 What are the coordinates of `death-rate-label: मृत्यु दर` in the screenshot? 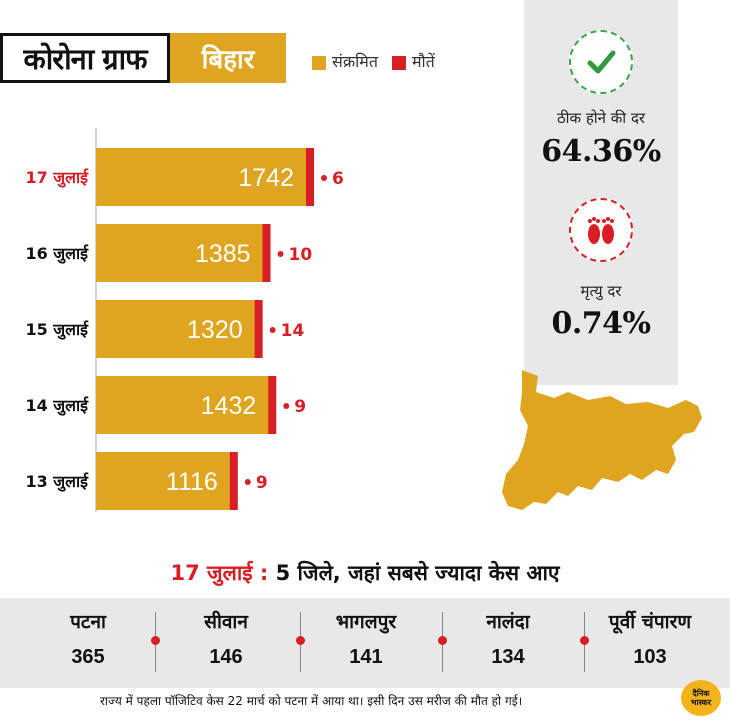 It's located at (601, 291).